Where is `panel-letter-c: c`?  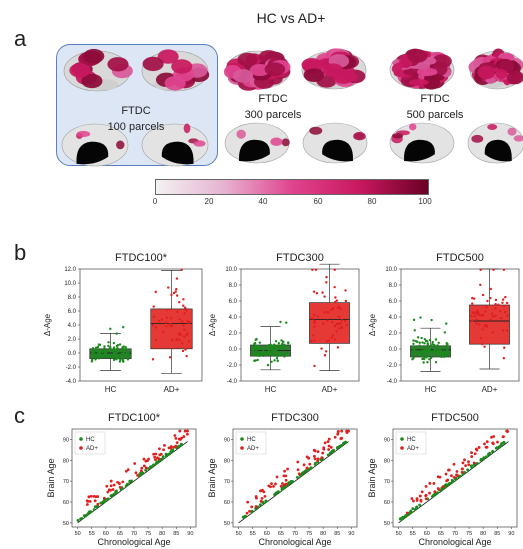 panel-letter-c: c is located at coordinates (19, 415).